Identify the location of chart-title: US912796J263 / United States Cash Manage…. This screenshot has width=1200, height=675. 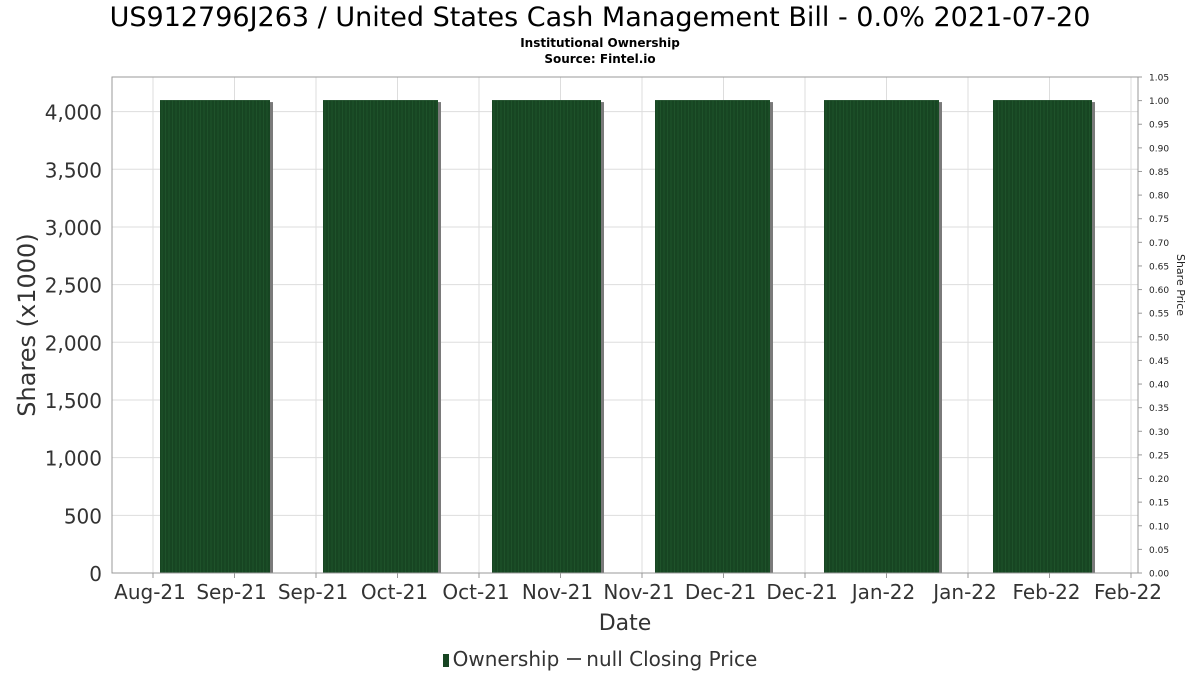
(600, 17).